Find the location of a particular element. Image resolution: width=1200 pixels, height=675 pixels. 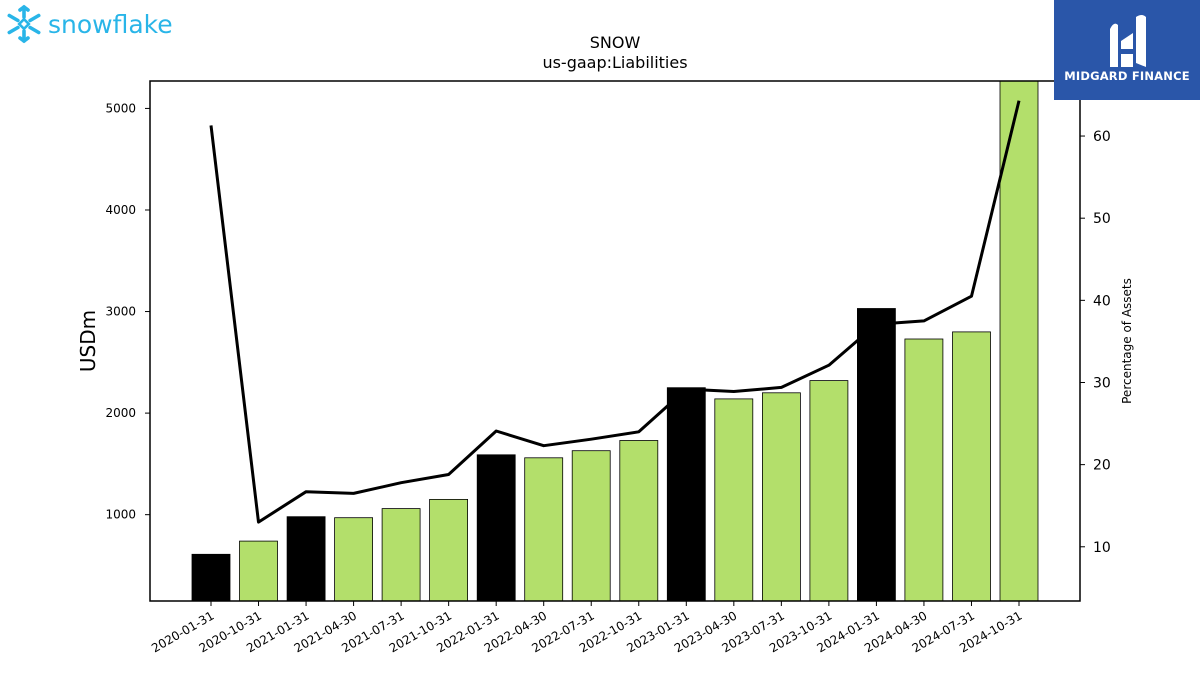

snowflake-icon is located at coordinates (24, 24).